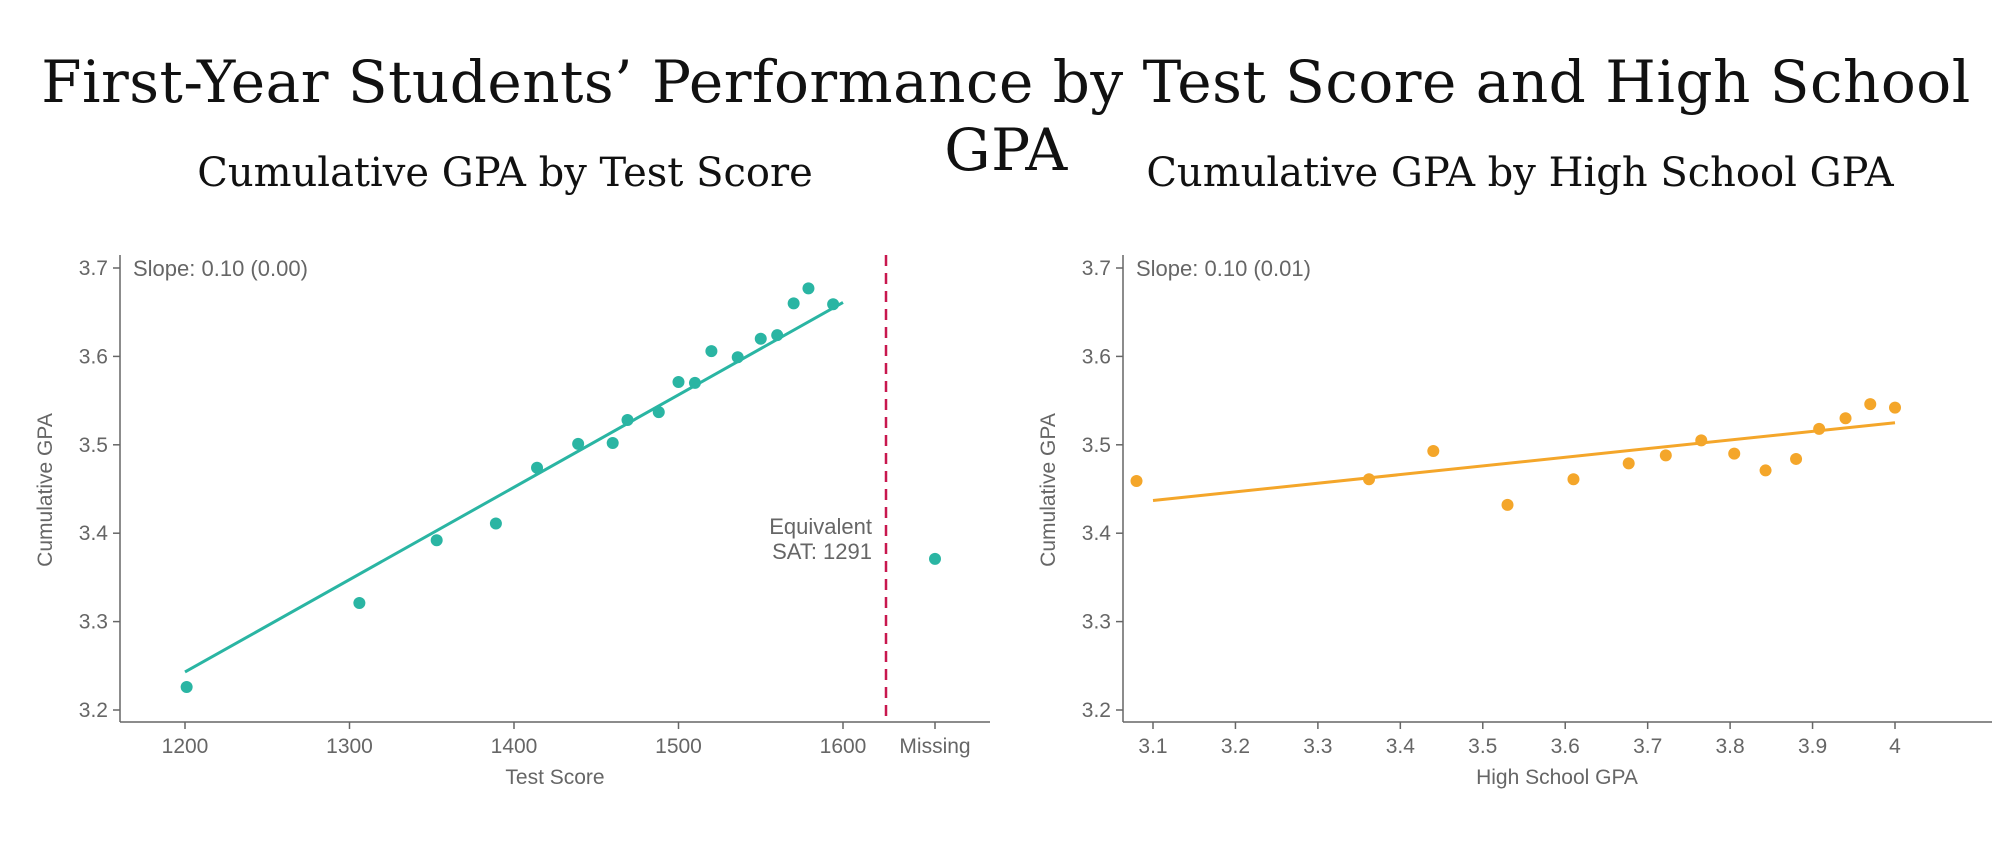 This screenshot has width=2012, height=846. Describe the element at coordinates (1096, 622) in the screenshot. I see `right-y-tick-label: 3.3` at that location.